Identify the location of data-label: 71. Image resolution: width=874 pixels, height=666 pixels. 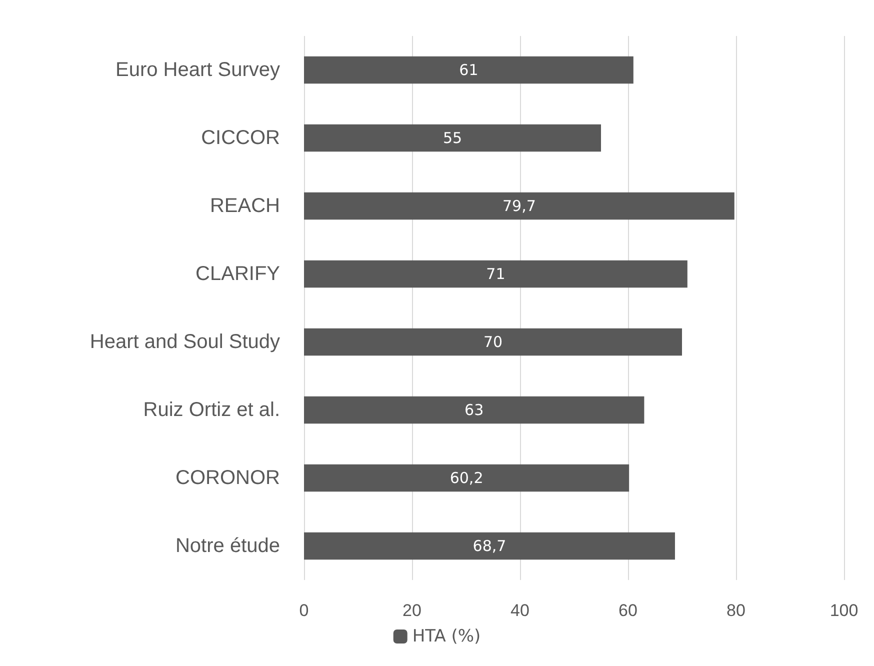
(496, 274).